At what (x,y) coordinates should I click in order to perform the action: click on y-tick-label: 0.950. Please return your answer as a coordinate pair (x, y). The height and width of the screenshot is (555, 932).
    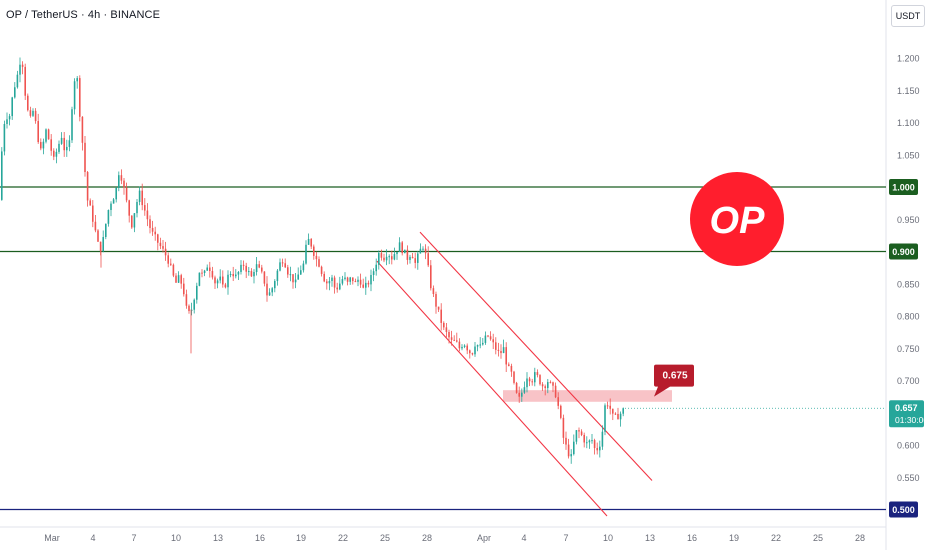
    Looking at the image, I should click on (908, 220).